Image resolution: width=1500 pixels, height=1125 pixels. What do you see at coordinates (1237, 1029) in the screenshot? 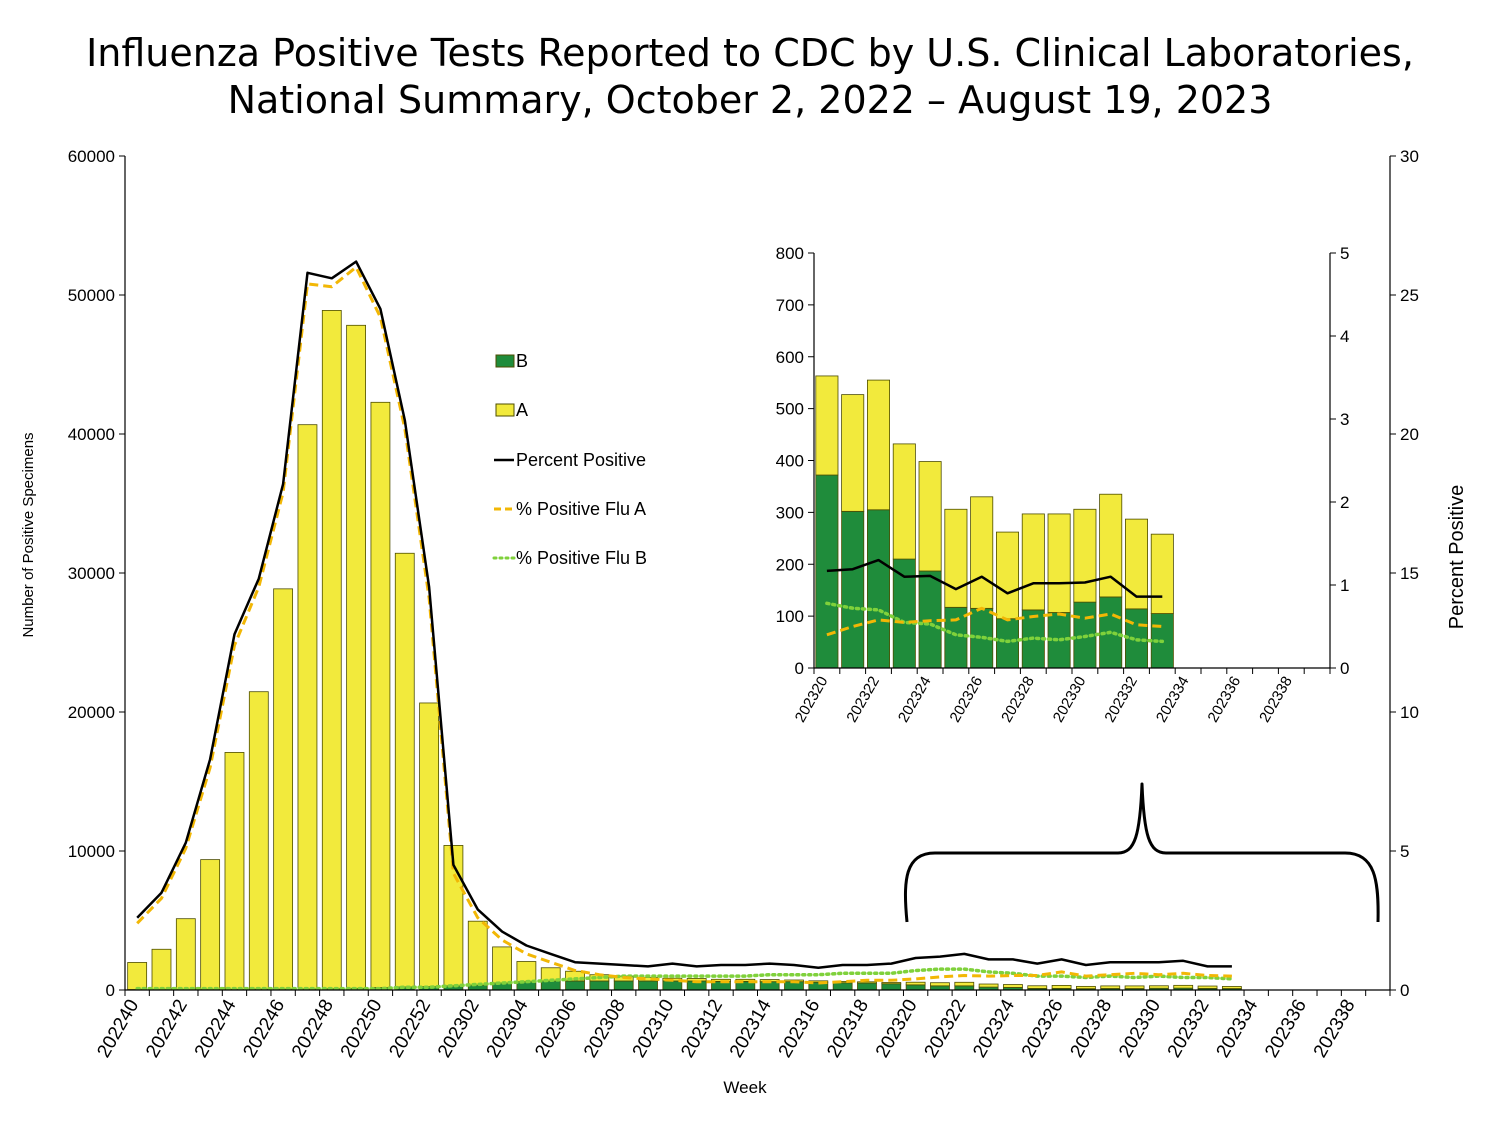
I see `main-x-tick-label: 202334` at bounding box center [1237, 1029].